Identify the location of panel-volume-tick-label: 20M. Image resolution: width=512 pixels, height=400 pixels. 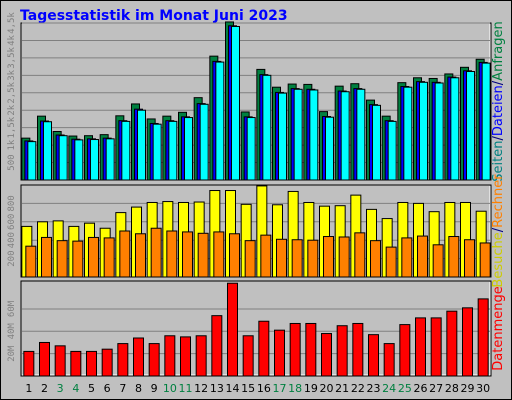
(12, 353).